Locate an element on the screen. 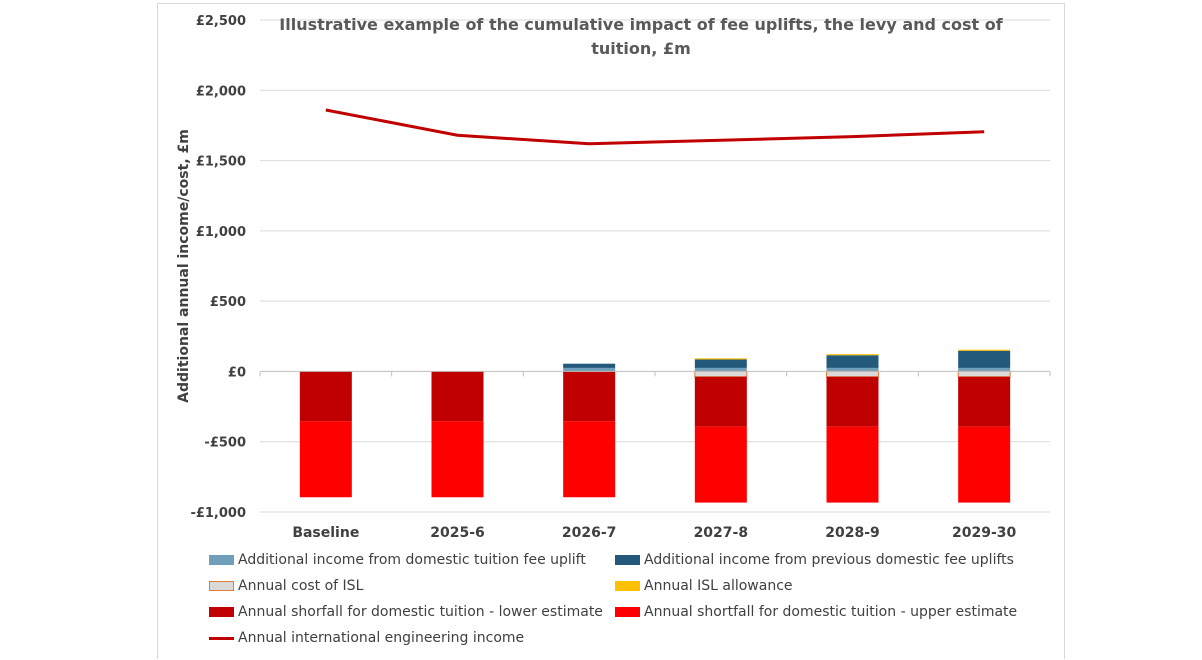 The height and width of the screenshot is (660, 1202). y-tick-label: £2,500 is located at coordinates (221, 21).